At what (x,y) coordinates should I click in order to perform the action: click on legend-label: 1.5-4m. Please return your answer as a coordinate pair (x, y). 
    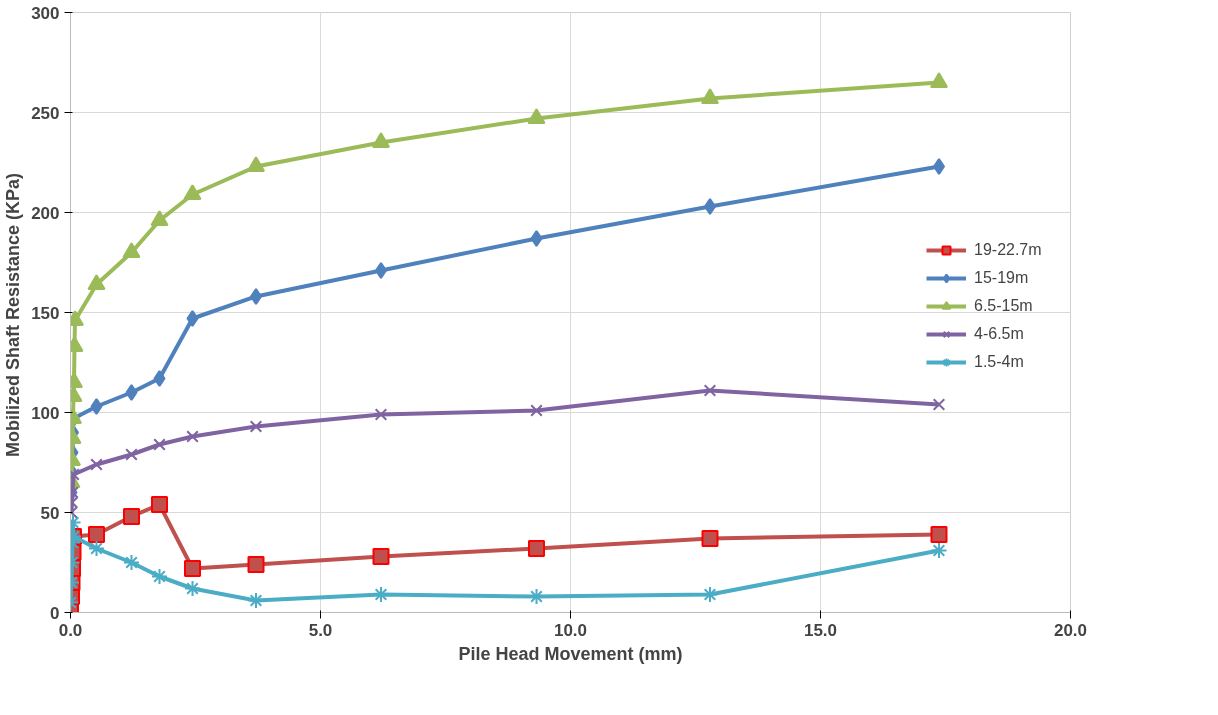
    Looking at the image, I should click on (999, 362).